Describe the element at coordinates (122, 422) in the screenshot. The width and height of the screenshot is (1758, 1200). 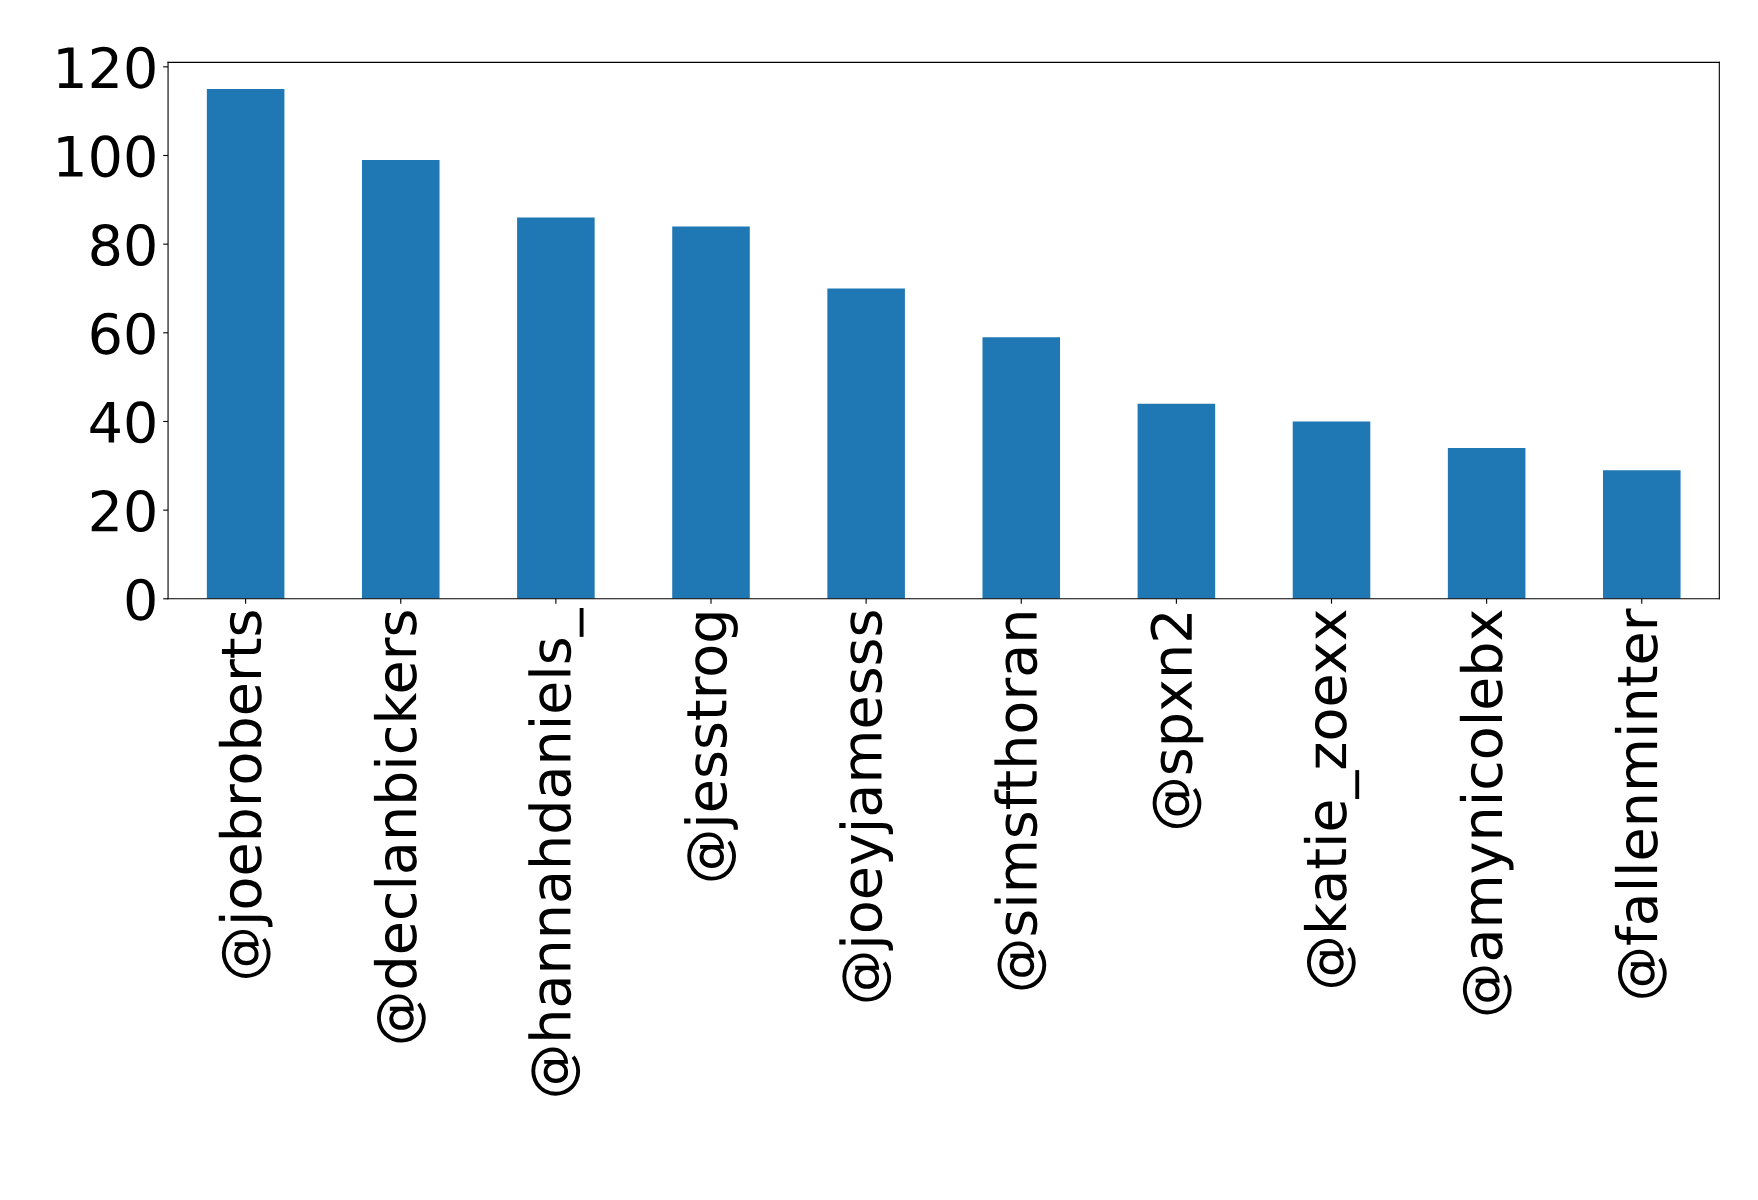
I see `y-tick-label: 40` at that location.